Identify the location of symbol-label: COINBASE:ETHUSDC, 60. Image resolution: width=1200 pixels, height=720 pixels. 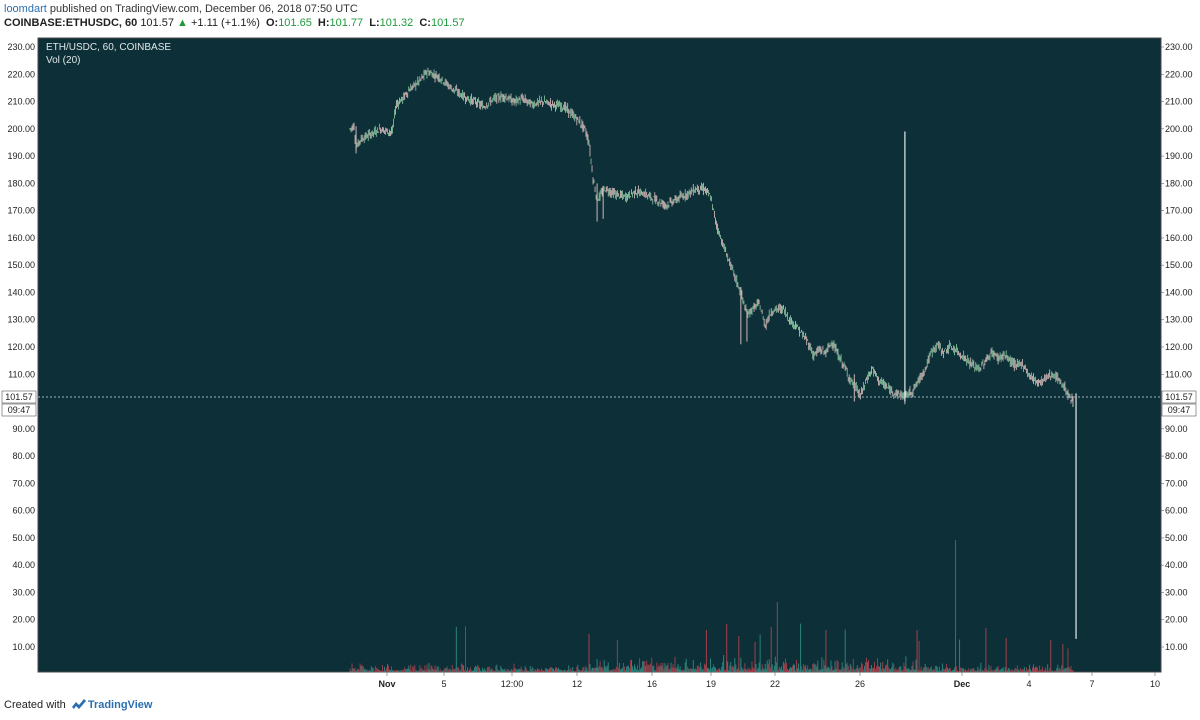
(71, 23).